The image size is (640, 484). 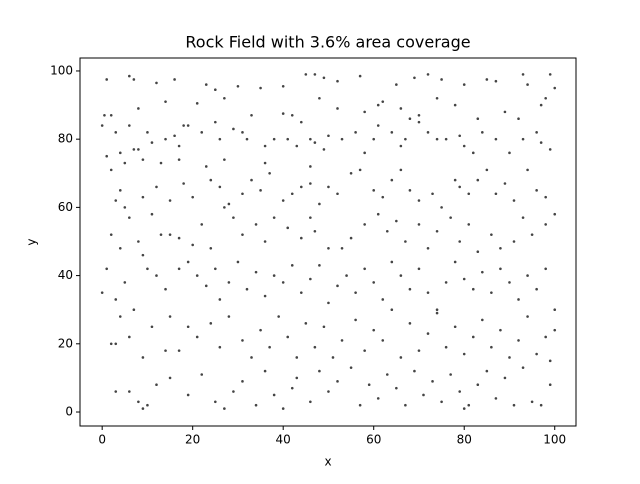 I want to click on x-tick-label: 20, so click(x=192, y=440).